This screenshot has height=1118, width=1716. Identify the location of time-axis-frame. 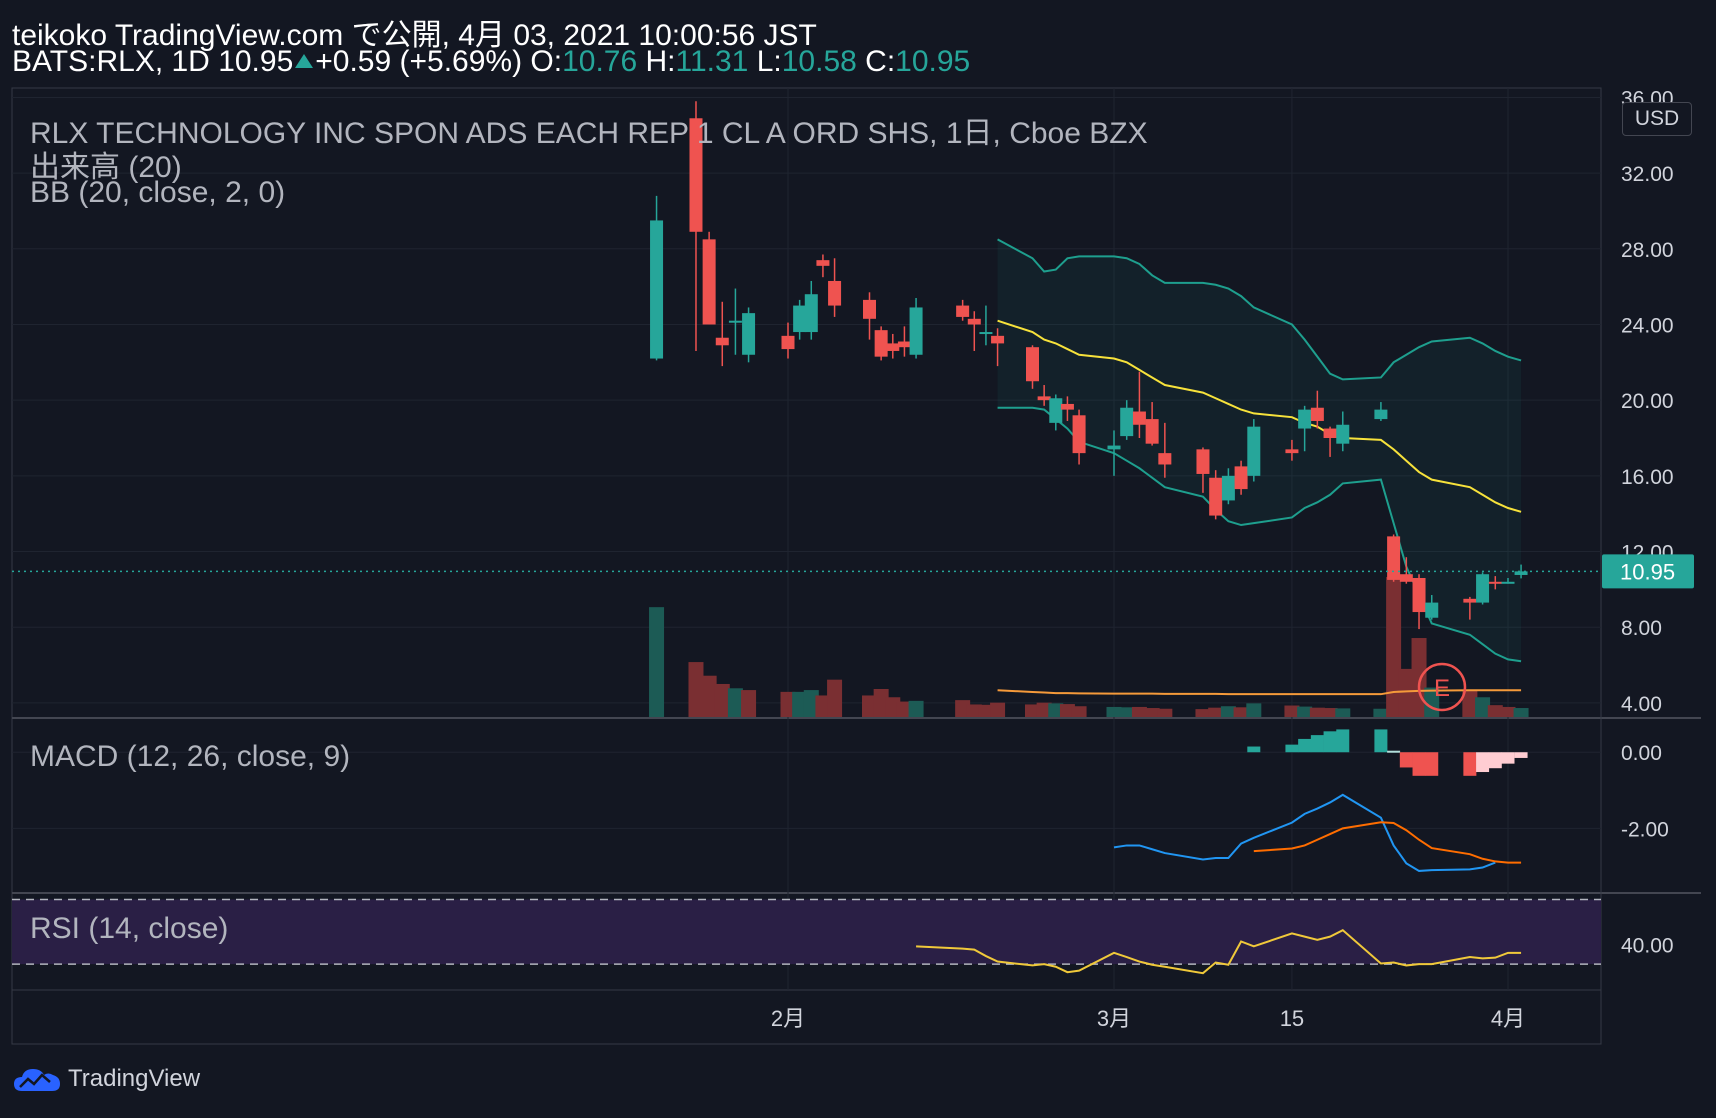
(806, 1017).